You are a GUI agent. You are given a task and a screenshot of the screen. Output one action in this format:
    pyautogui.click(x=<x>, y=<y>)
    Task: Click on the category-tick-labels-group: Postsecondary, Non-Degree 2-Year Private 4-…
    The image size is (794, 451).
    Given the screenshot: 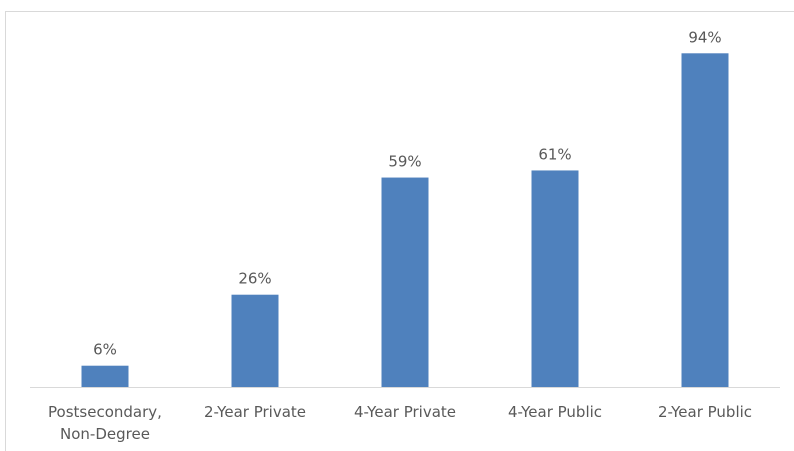 What is the action you would take?
    pyautogui.click(x=400, y=423)
    